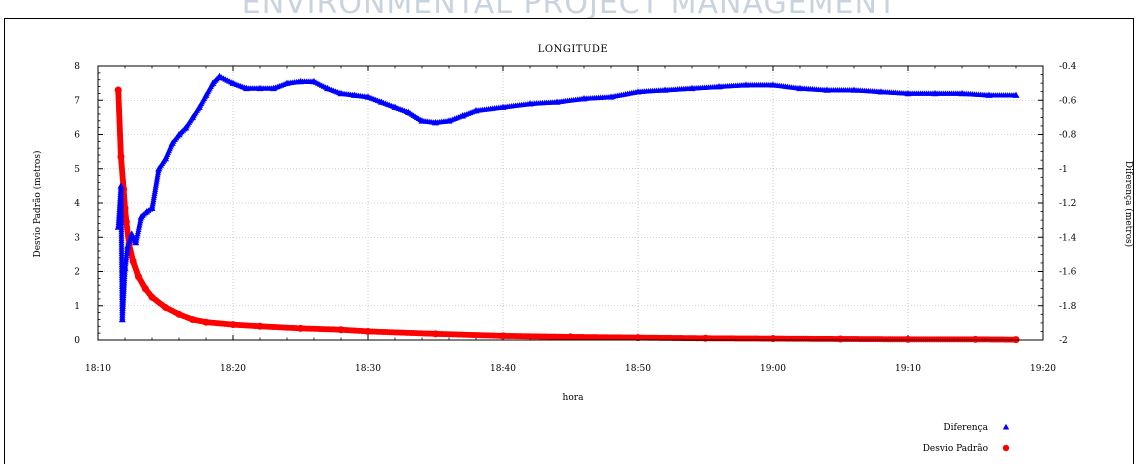 Image resolution: width=1139 pixels, height=464 pixels. I want to click on y-left-tick-label: 5, so click(77, 170).